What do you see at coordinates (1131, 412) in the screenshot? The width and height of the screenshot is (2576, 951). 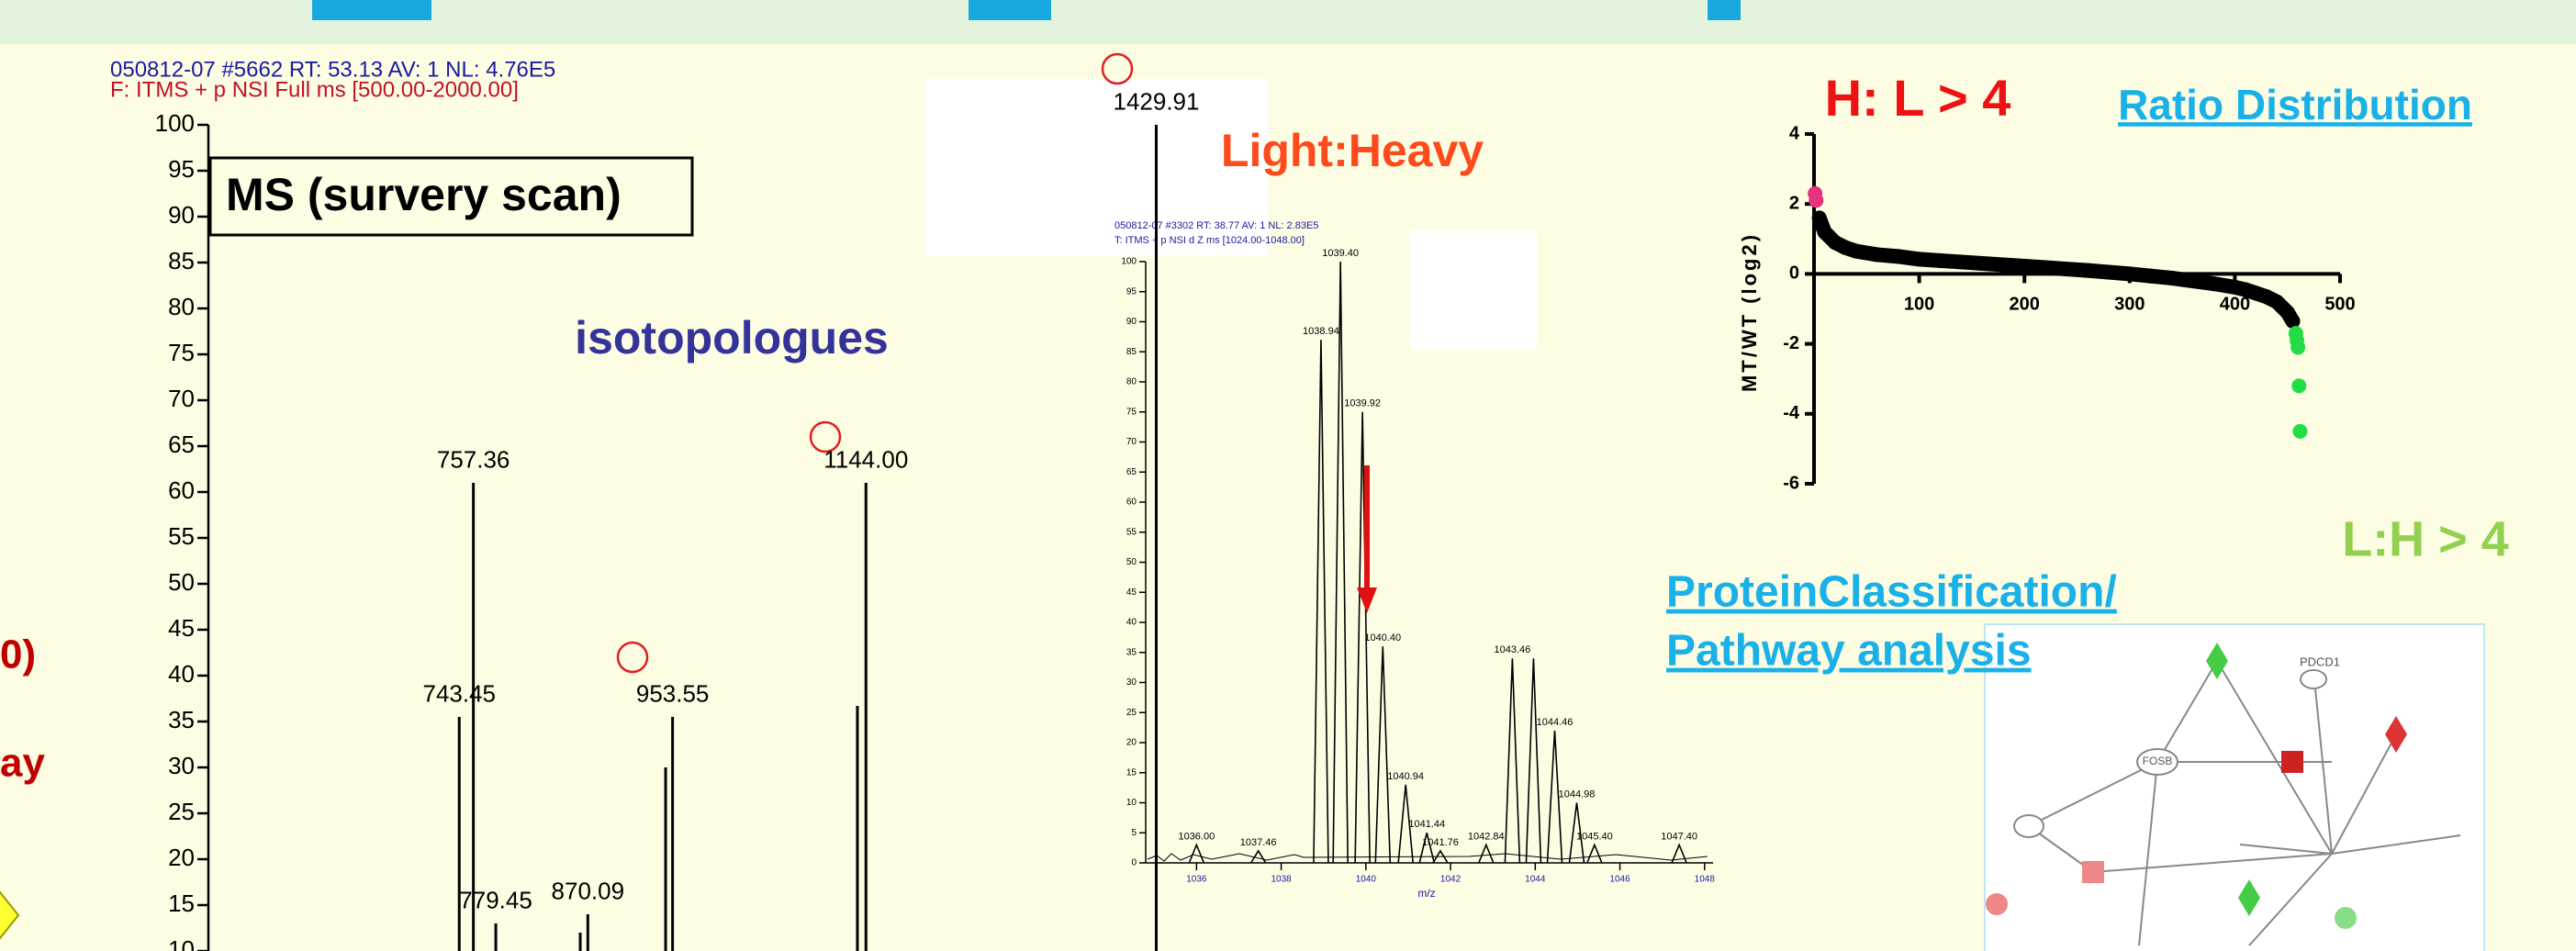 I see `y-tick-label: 75` at bounding box center [1131, 412].